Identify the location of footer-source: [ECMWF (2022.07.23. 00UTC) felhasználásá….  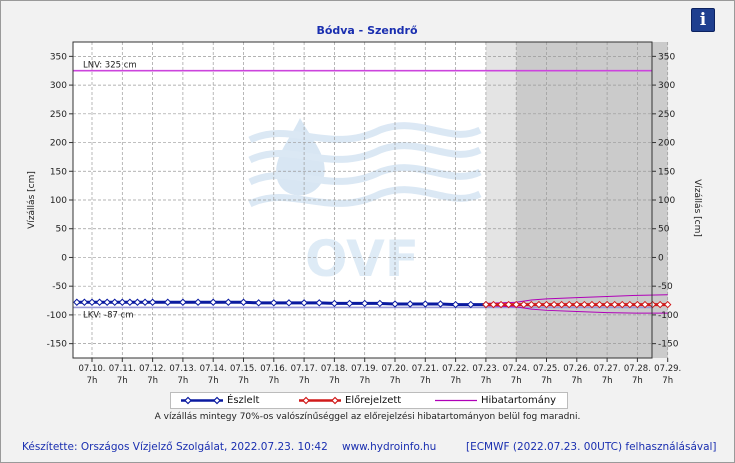
(591, 447).